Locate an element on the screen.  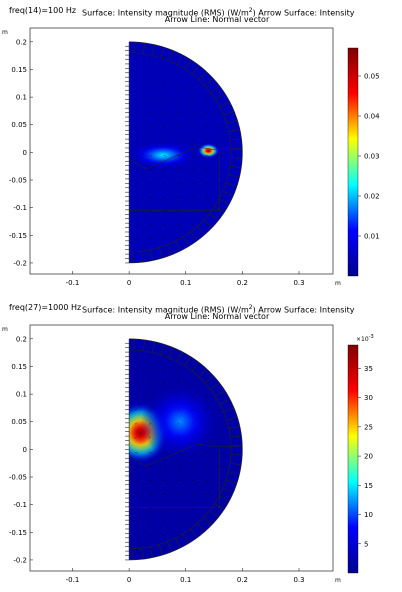
colorbar-tick-label: 10 is located at coordinates (368, 515).